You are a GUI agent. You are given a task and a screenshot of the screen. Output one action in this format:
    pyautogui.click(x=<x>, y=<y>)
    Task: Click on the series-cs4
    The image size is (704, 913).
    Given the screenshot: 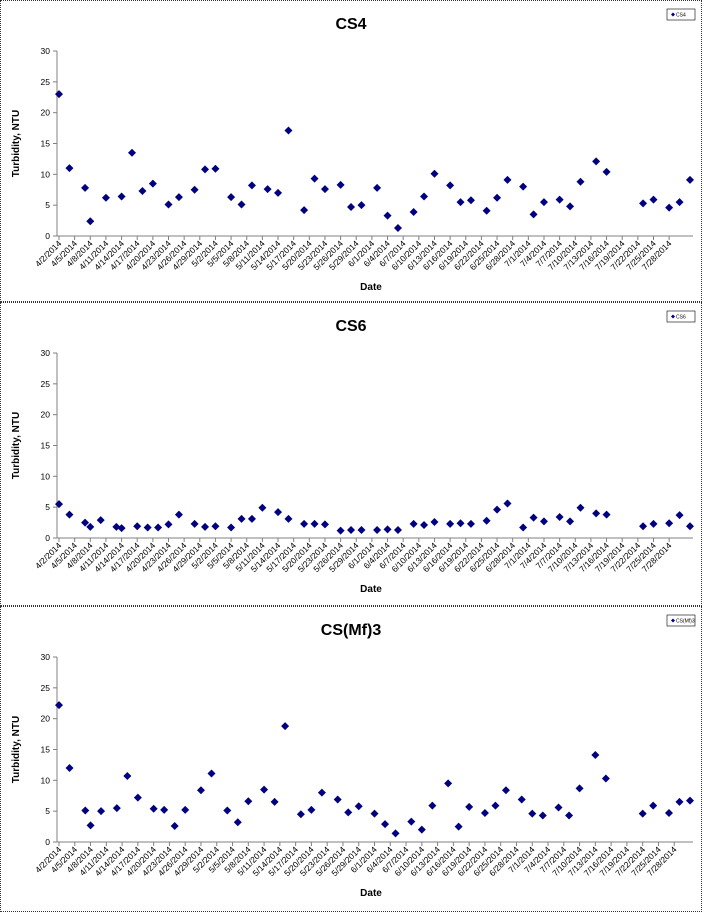 What is the action you would take?
    pyautogui.click(x=374, y=161)
    